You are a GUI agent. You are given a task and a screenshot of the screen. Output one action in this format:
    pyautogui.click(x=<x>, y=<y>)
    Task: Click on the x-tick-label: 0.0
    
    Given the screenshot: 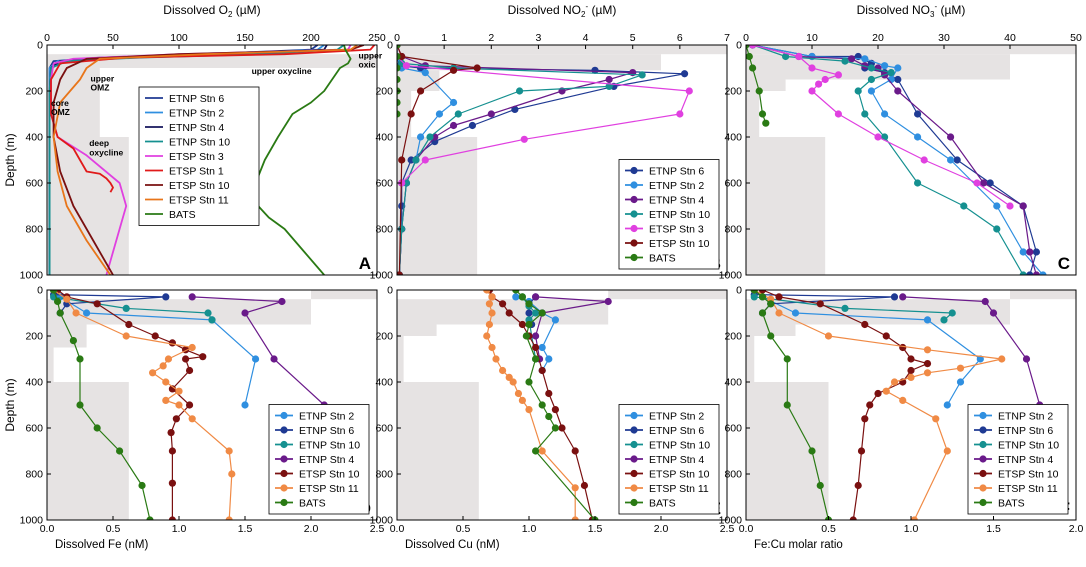 What is the action you would take?
    pyautogui.click(x=397, y=529)
    